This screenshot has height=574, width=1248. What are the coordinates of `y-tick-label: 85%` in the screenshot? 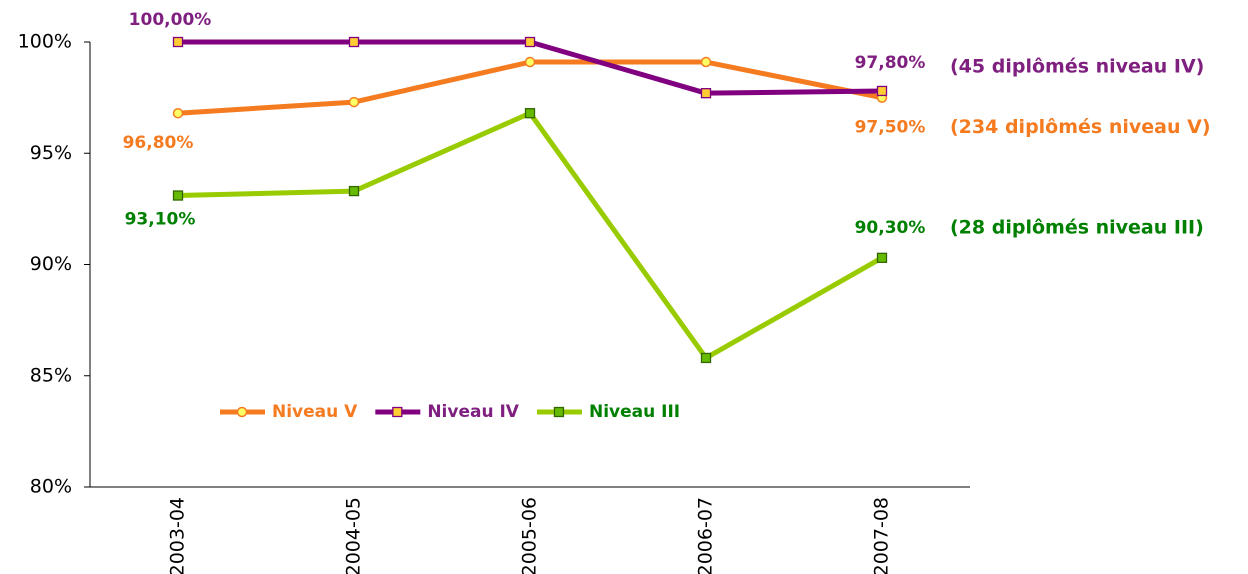 It's located at (51, 375).